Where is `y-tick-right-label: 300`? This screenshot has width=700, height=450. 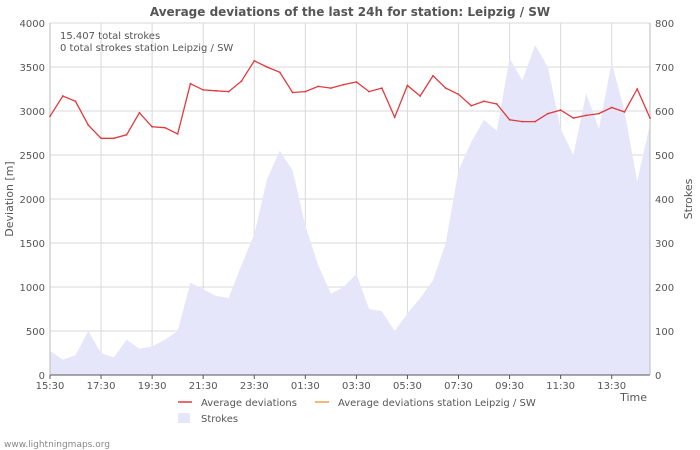 y-tick-right-label: 300 is located at coordinates (664, 244).